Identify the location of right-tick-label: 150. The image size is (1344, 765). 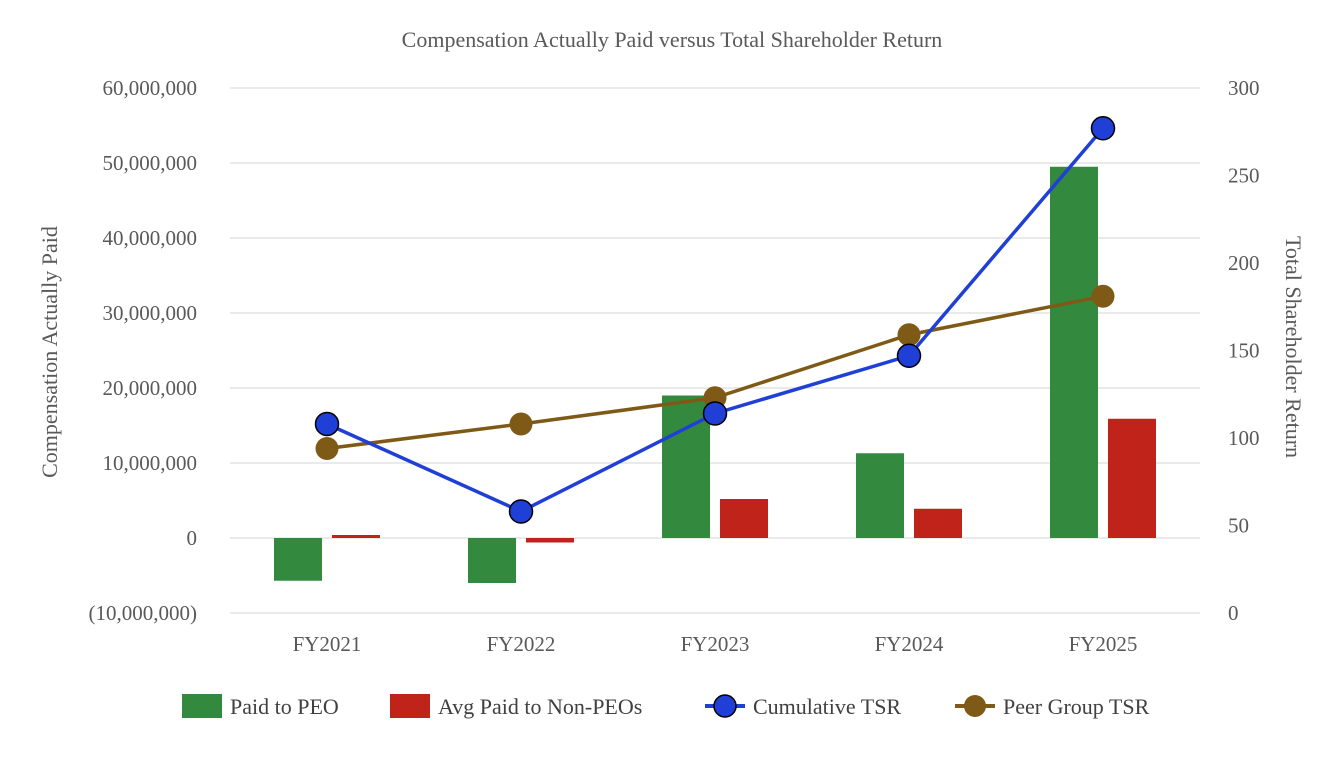
(1244, 351).